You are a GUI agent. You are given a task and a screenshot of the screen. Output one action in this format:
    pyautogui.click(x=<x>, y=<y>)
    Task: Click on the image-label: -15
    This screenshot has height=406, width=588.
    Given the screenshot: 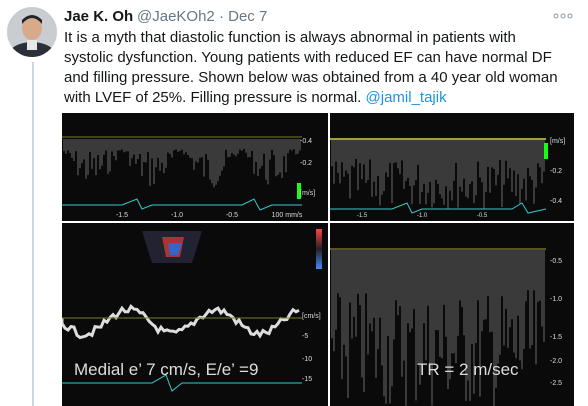 What is the action you would take?
    pyautogui.click(x=307, y=379)
    